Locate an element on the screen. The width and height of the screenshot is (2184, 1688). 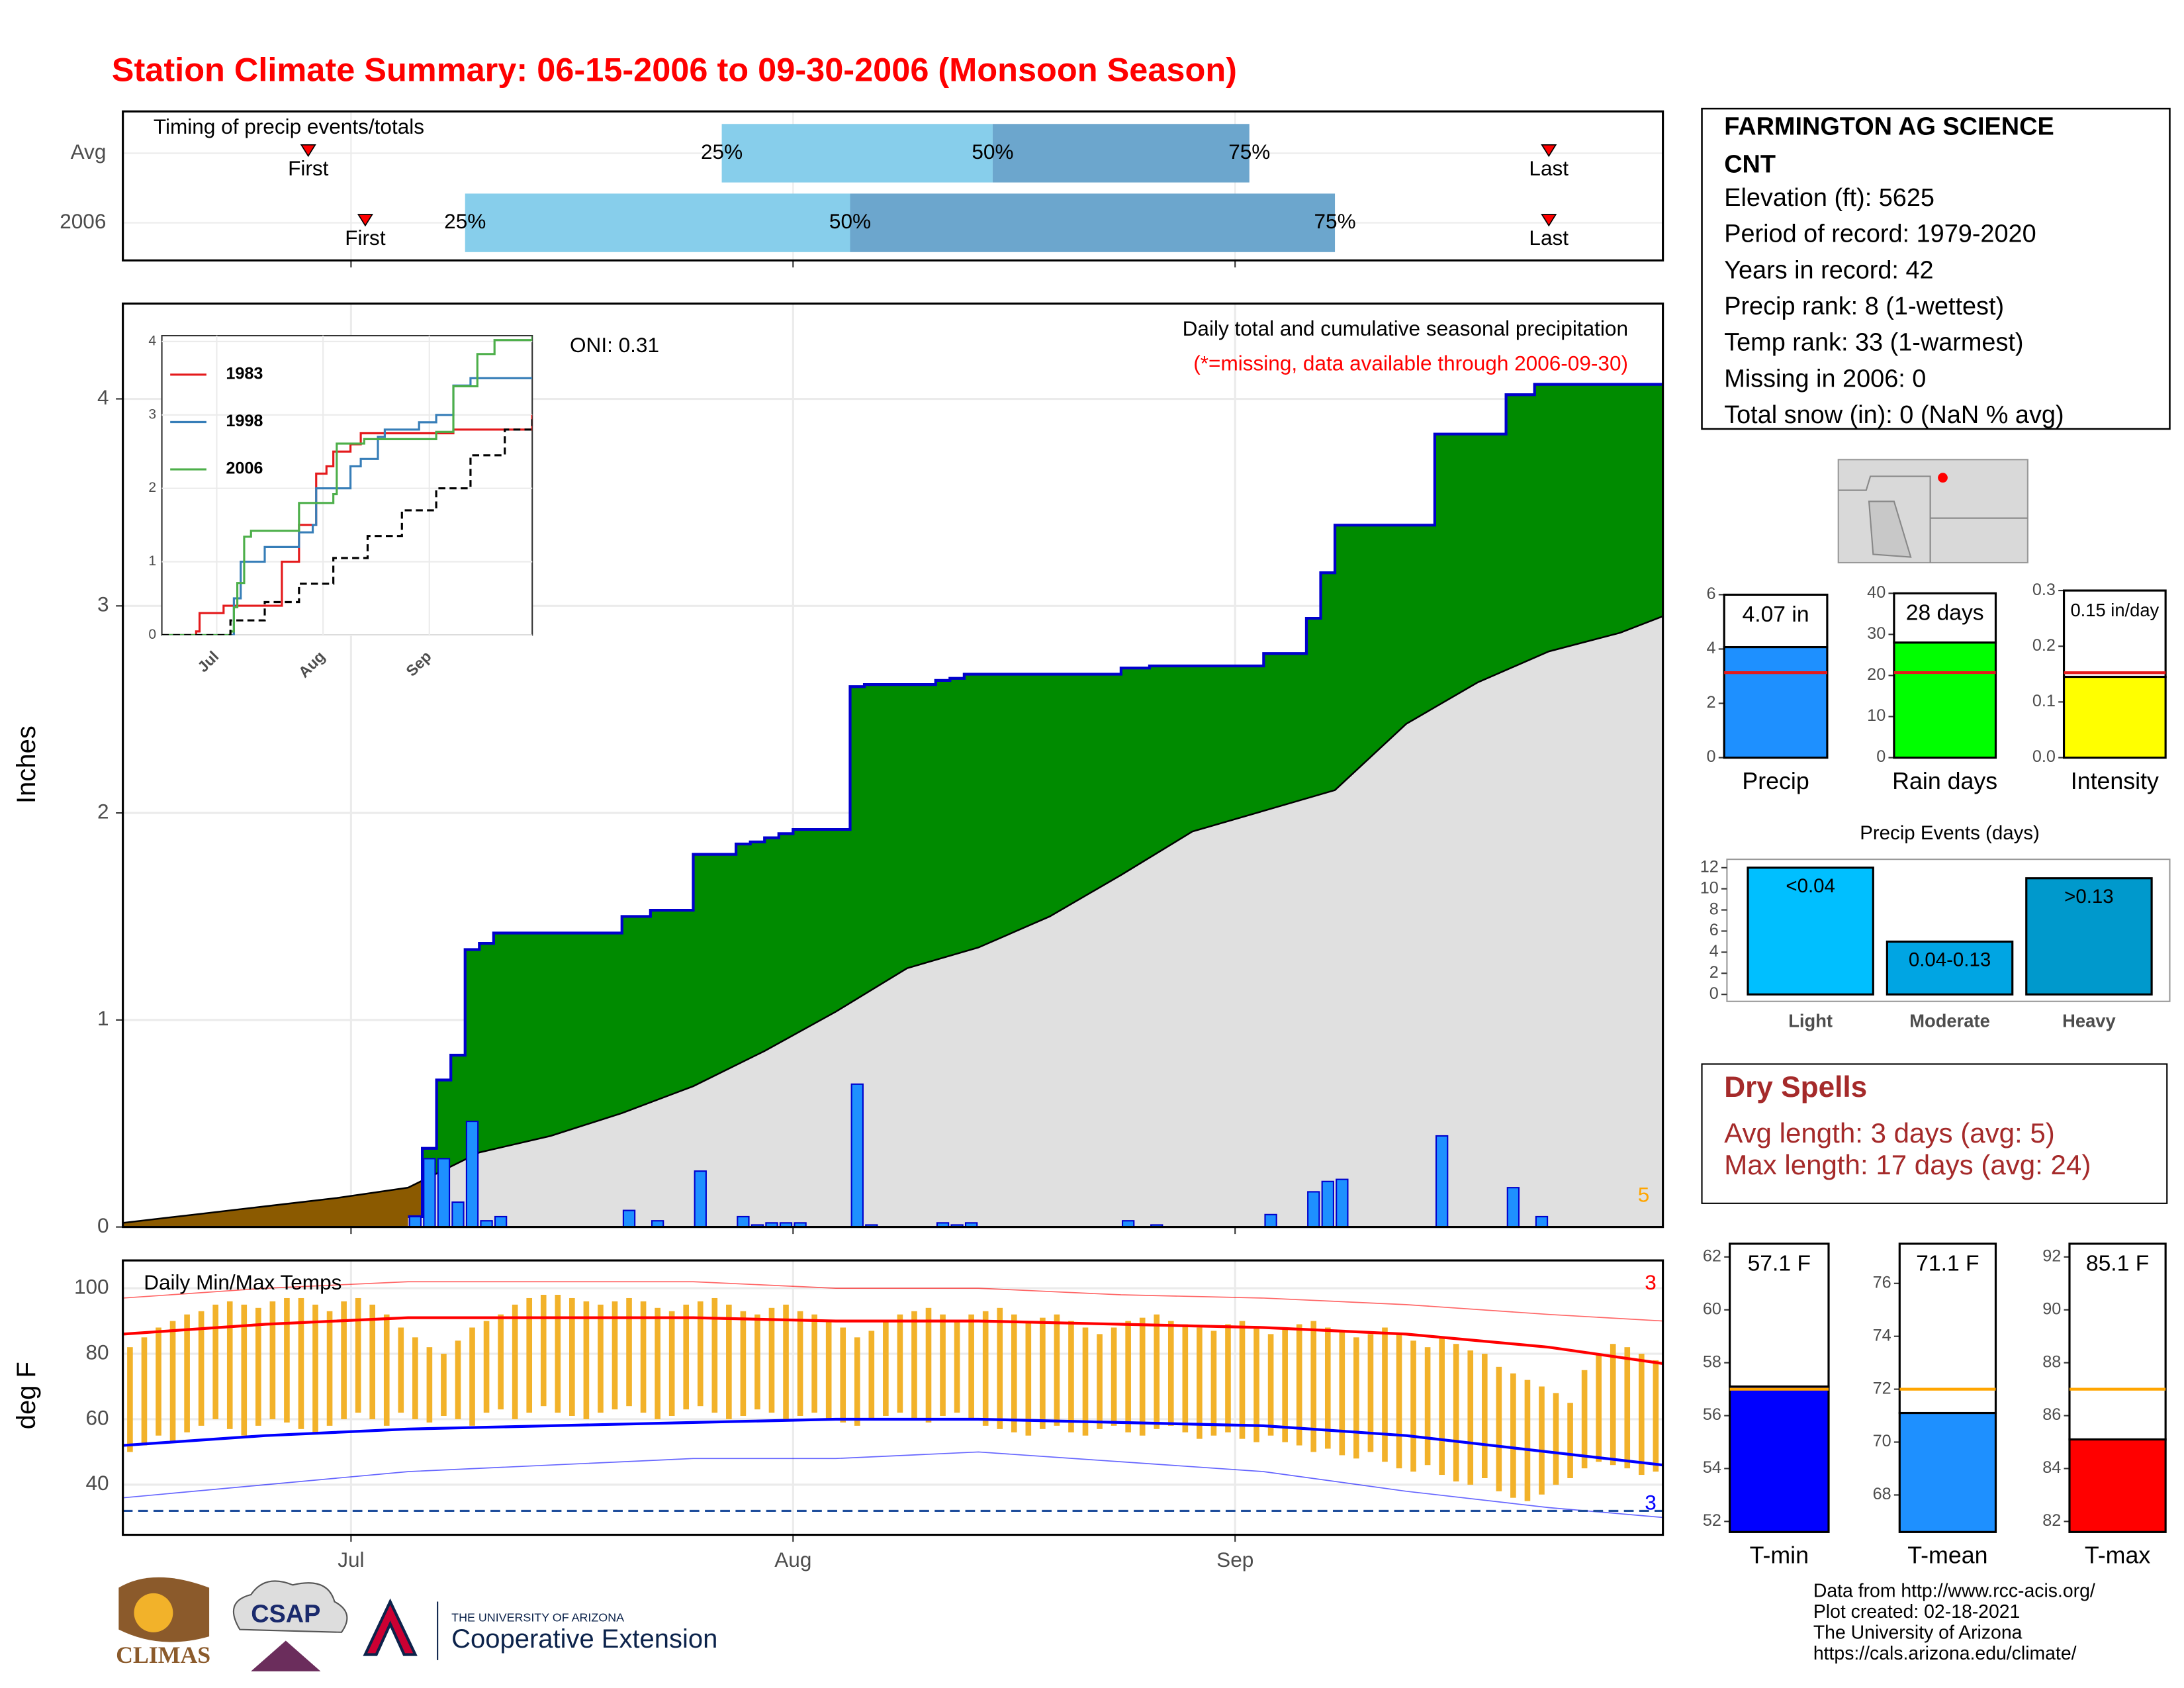
y-tick-label: 86 is located at coordinates (2051, 1414).